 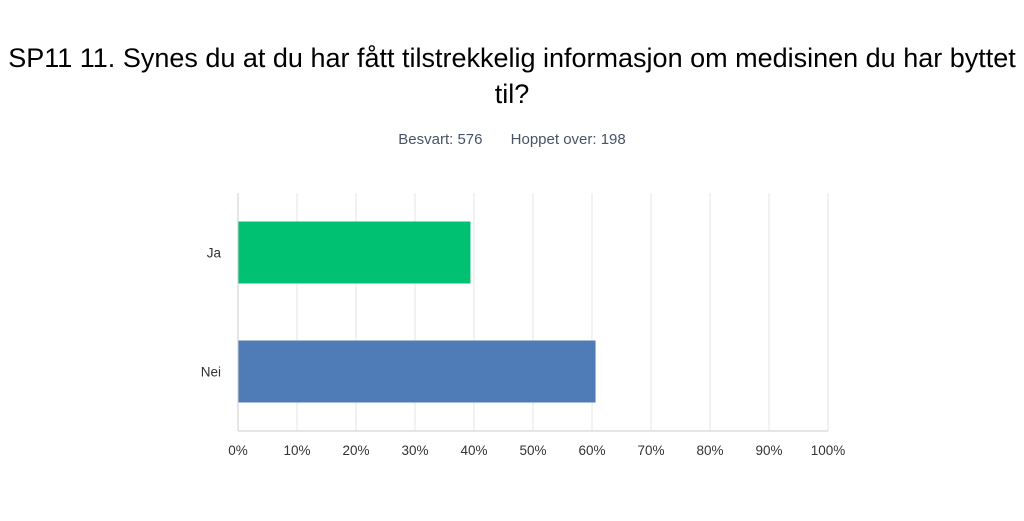 I want to click on x-tick-label: 50%, so click(x=532, y=450).